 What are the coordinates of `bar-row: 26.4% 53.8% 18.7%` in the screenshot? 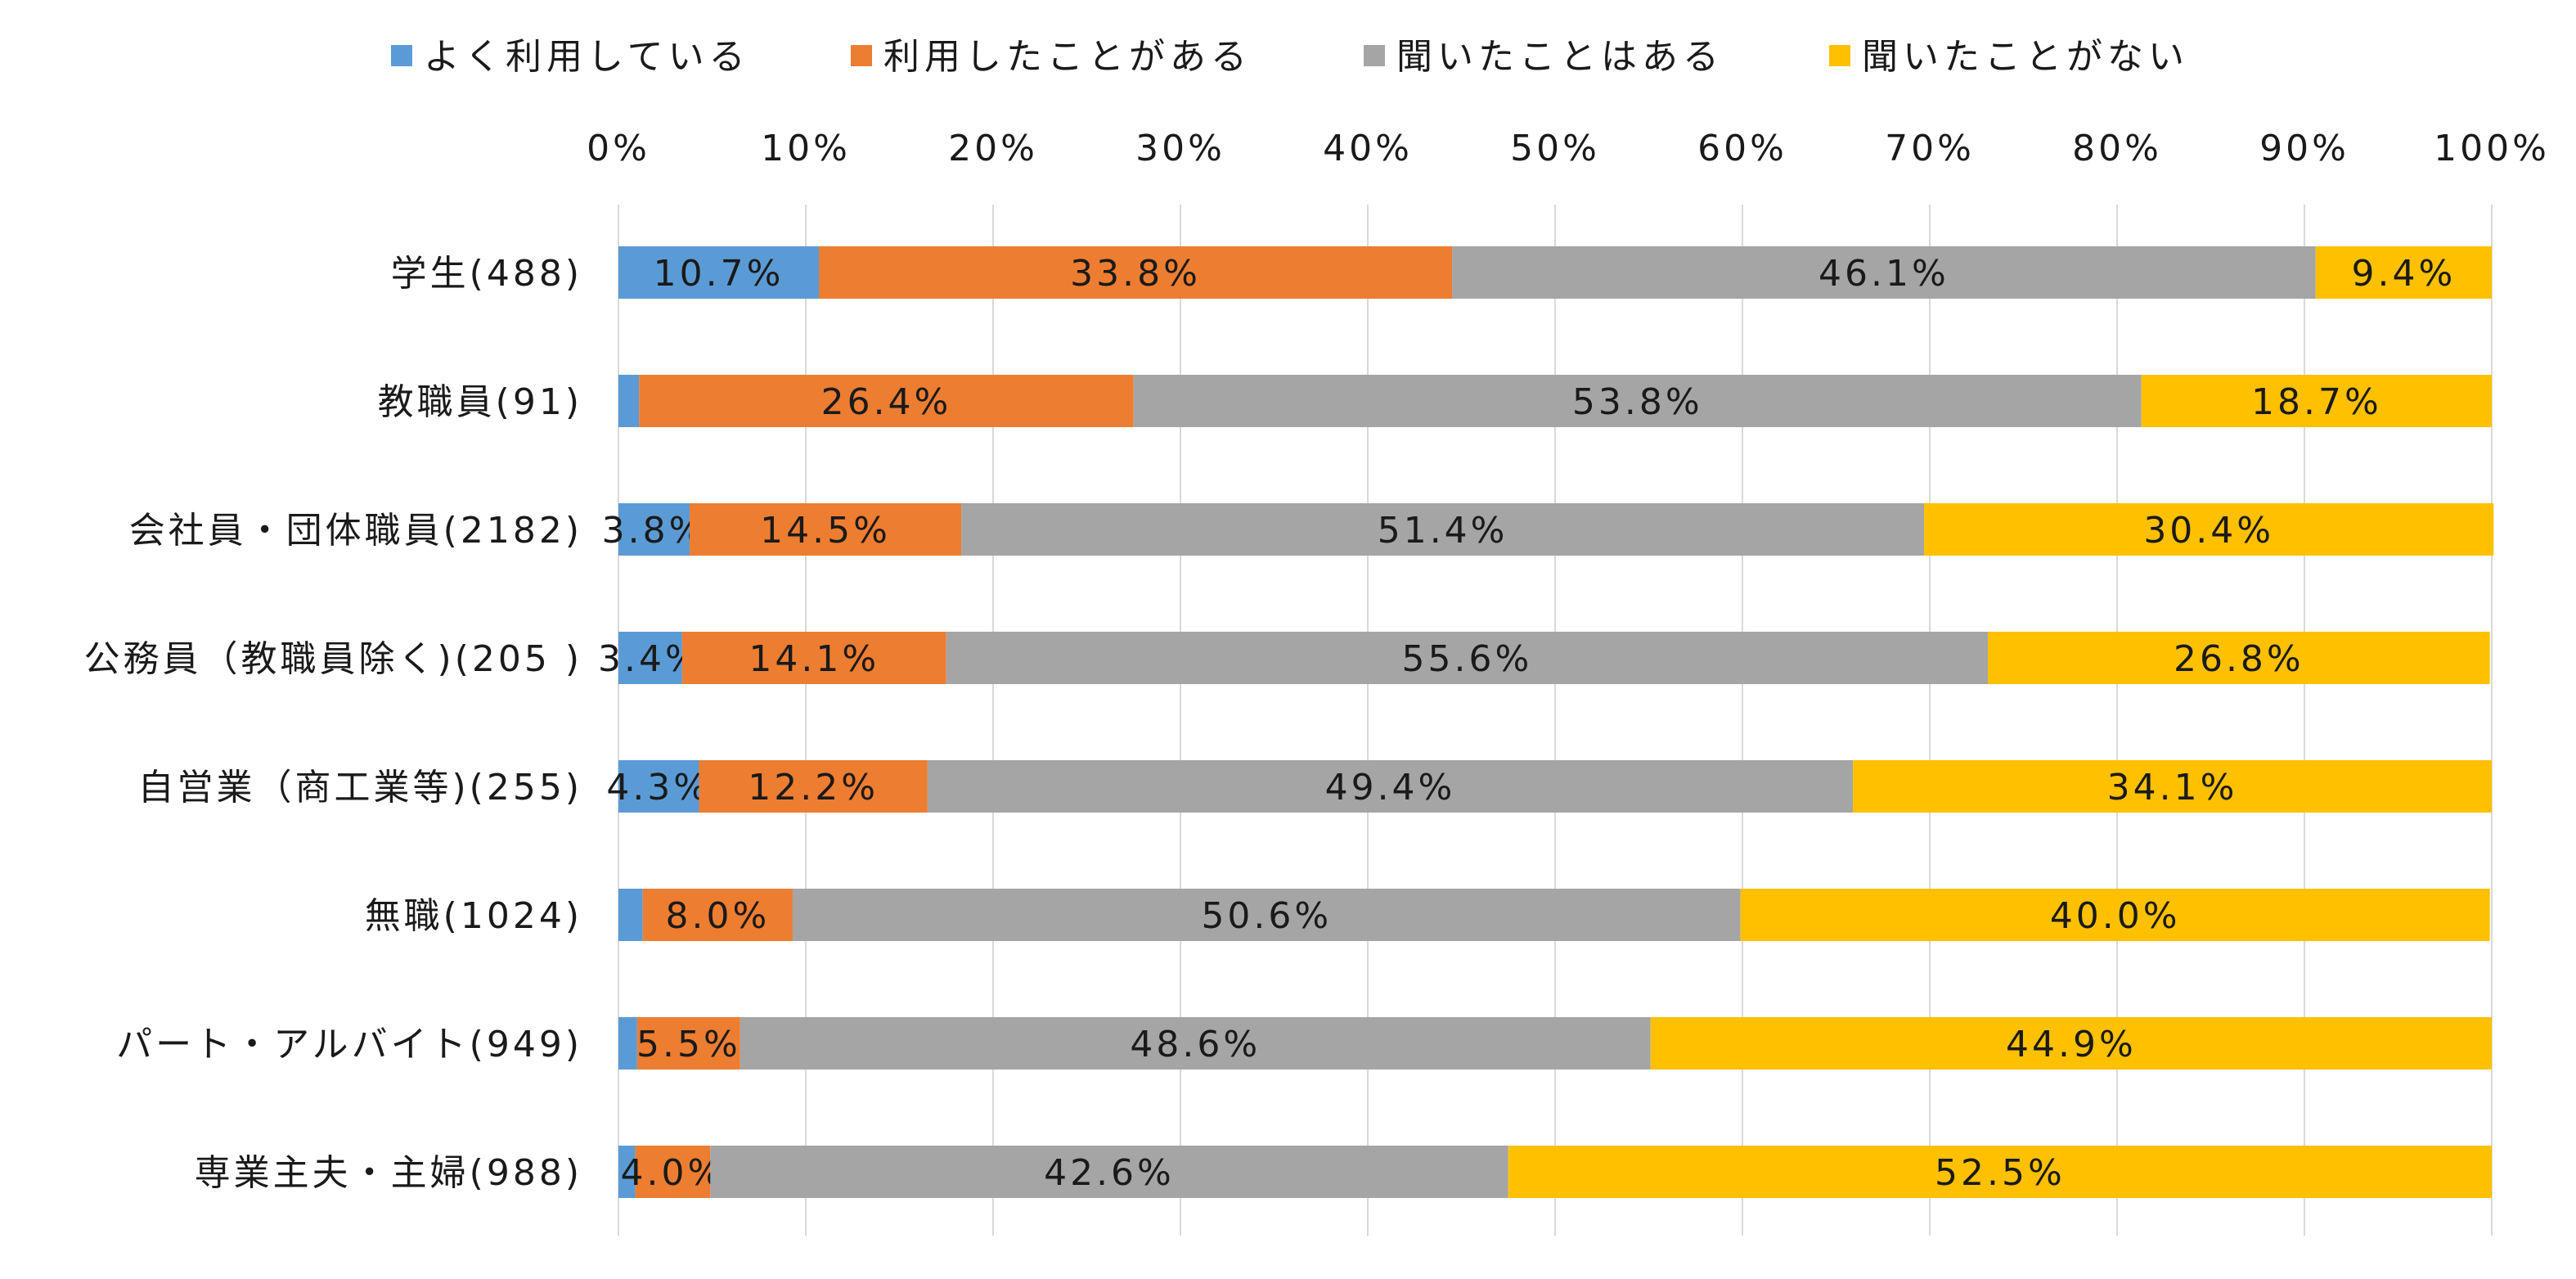 It's located at (1555, 401).